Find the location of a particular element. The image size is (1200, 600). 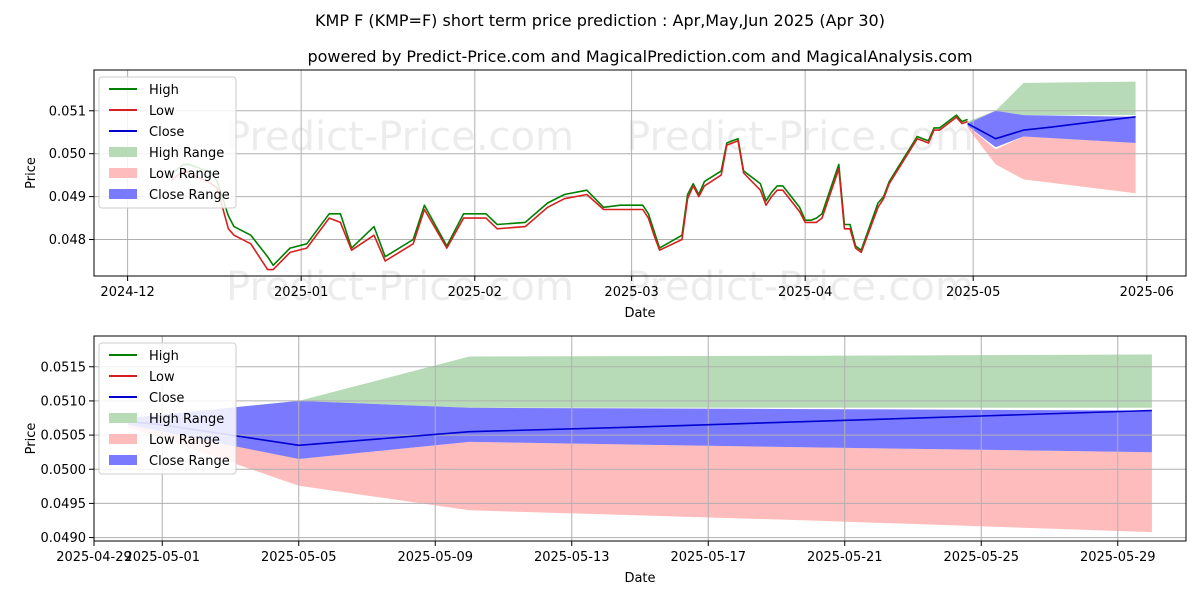

y-tick-label: 0.0500 is located at coordinates (64, 470).